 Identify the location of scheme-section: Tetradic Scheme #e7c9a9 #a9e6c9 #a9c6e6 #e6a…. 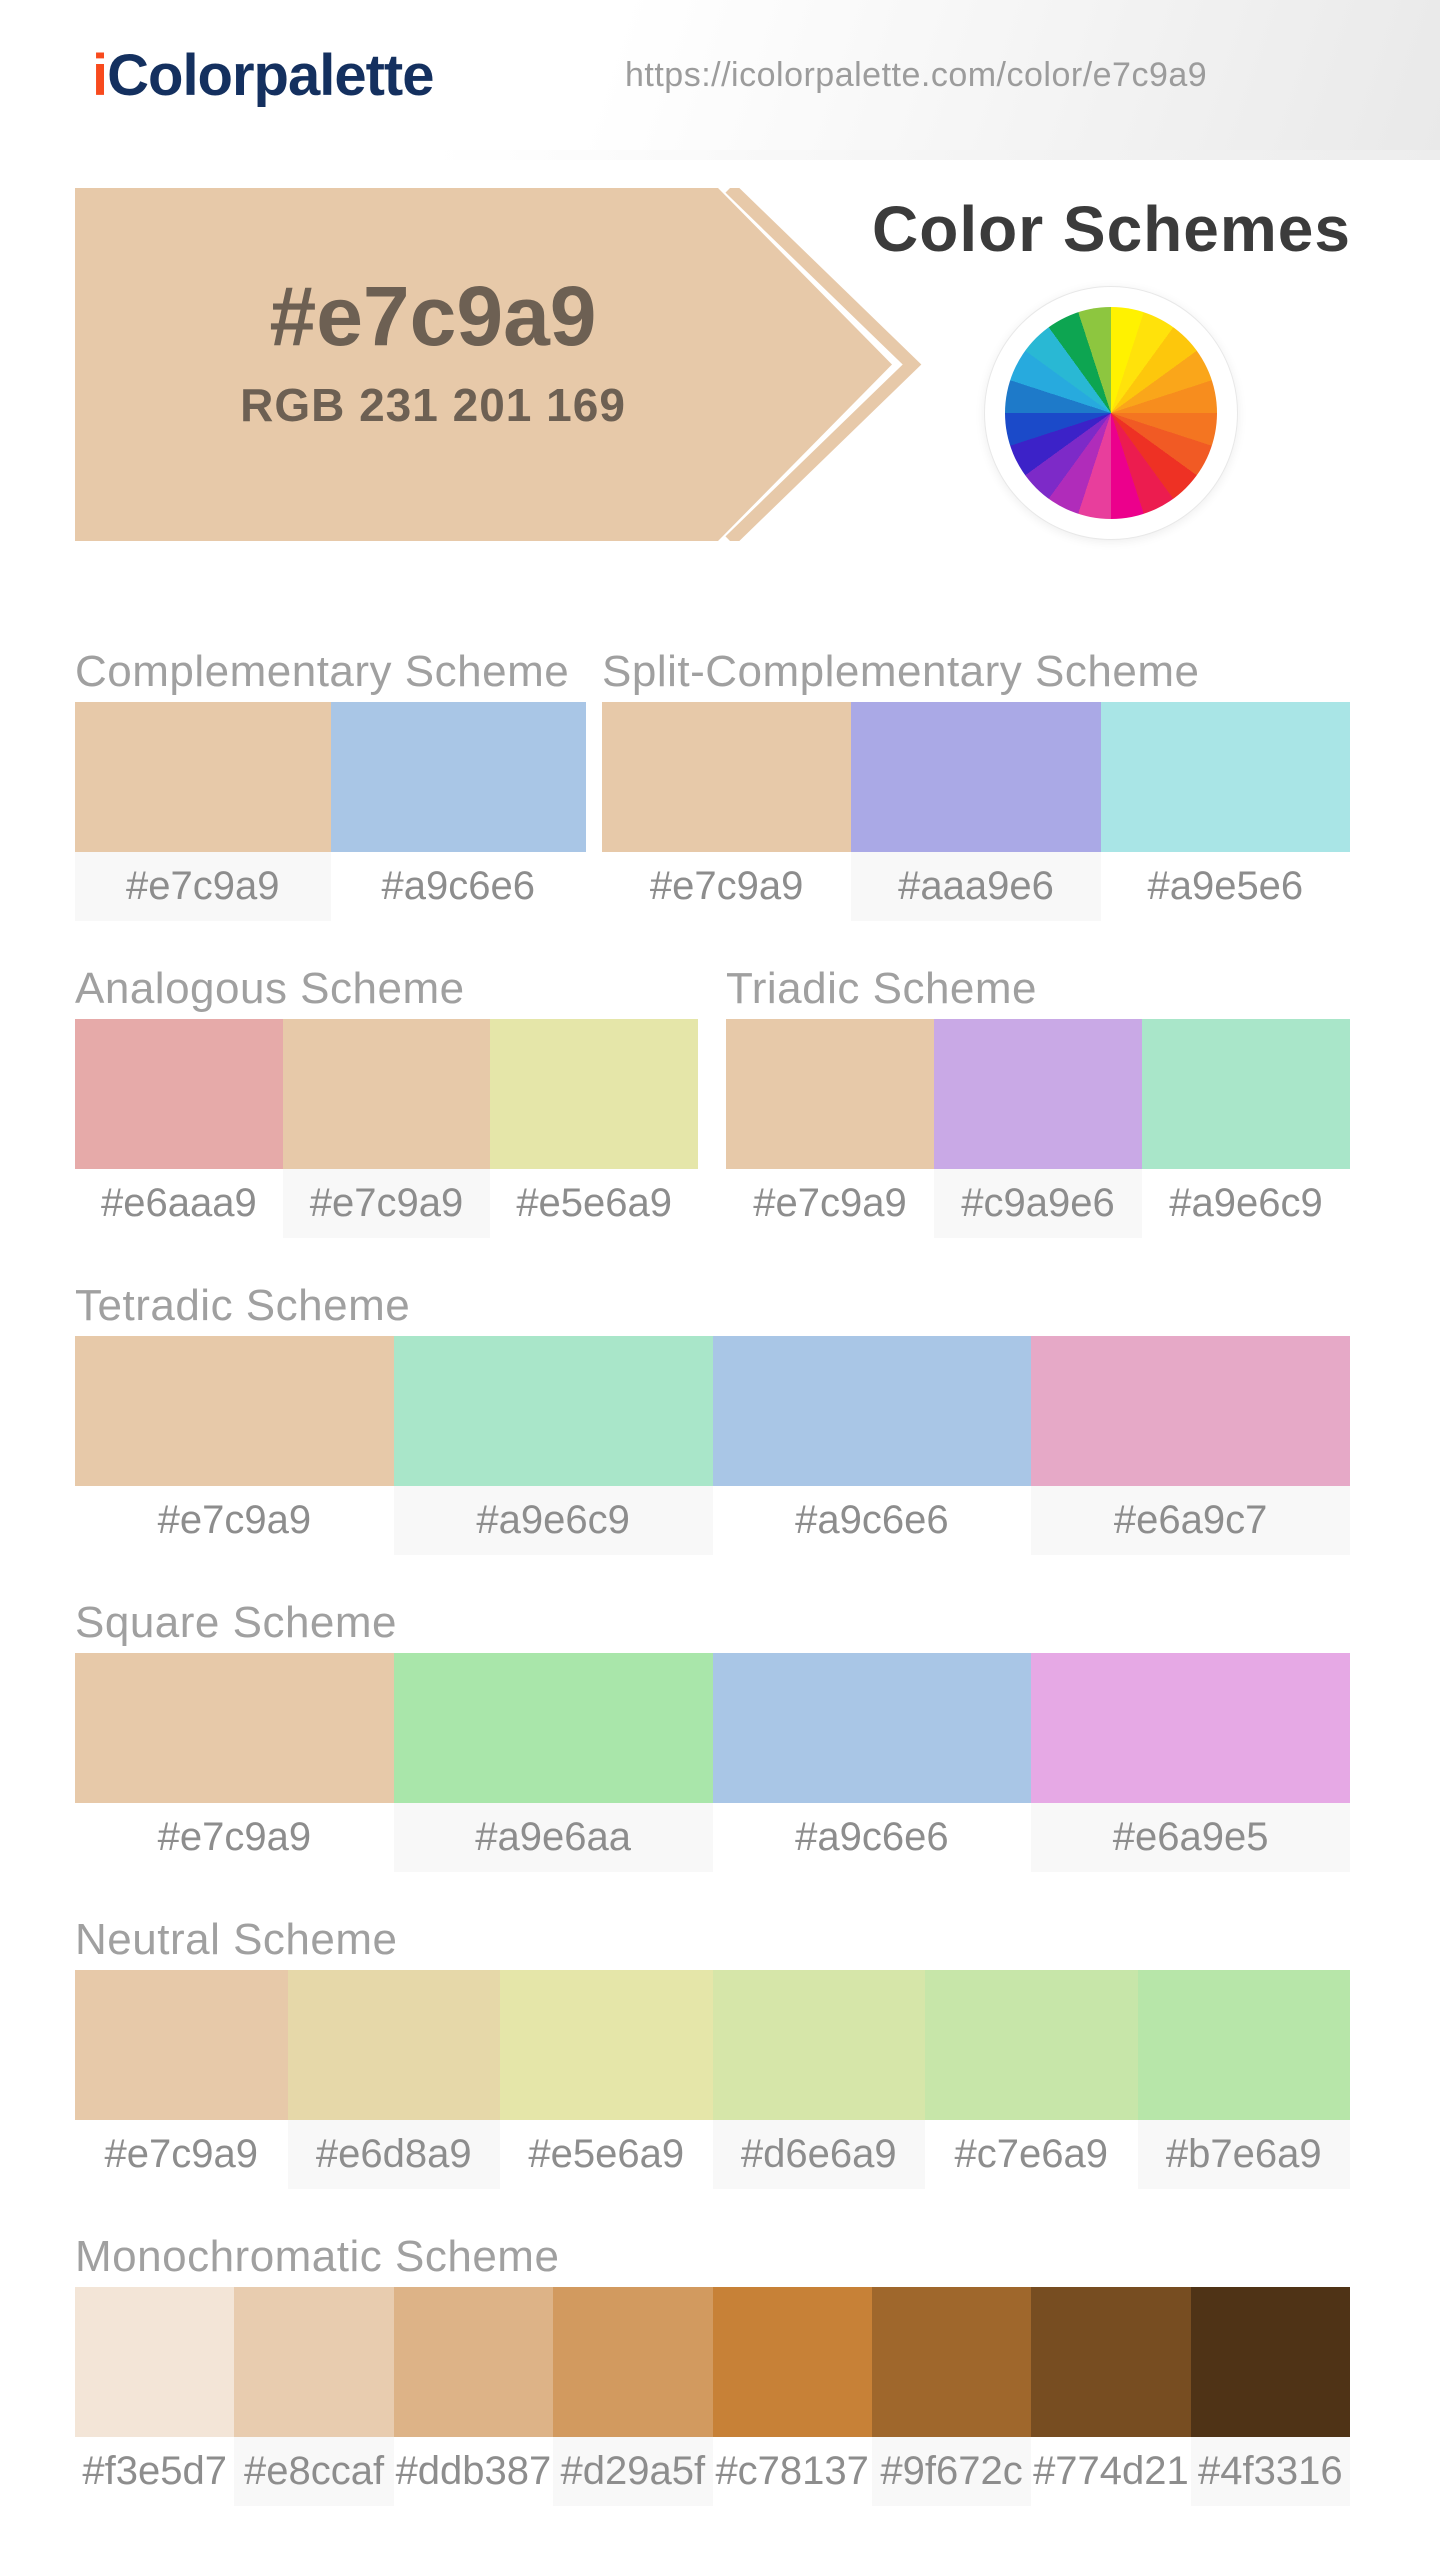
(712, 1418).